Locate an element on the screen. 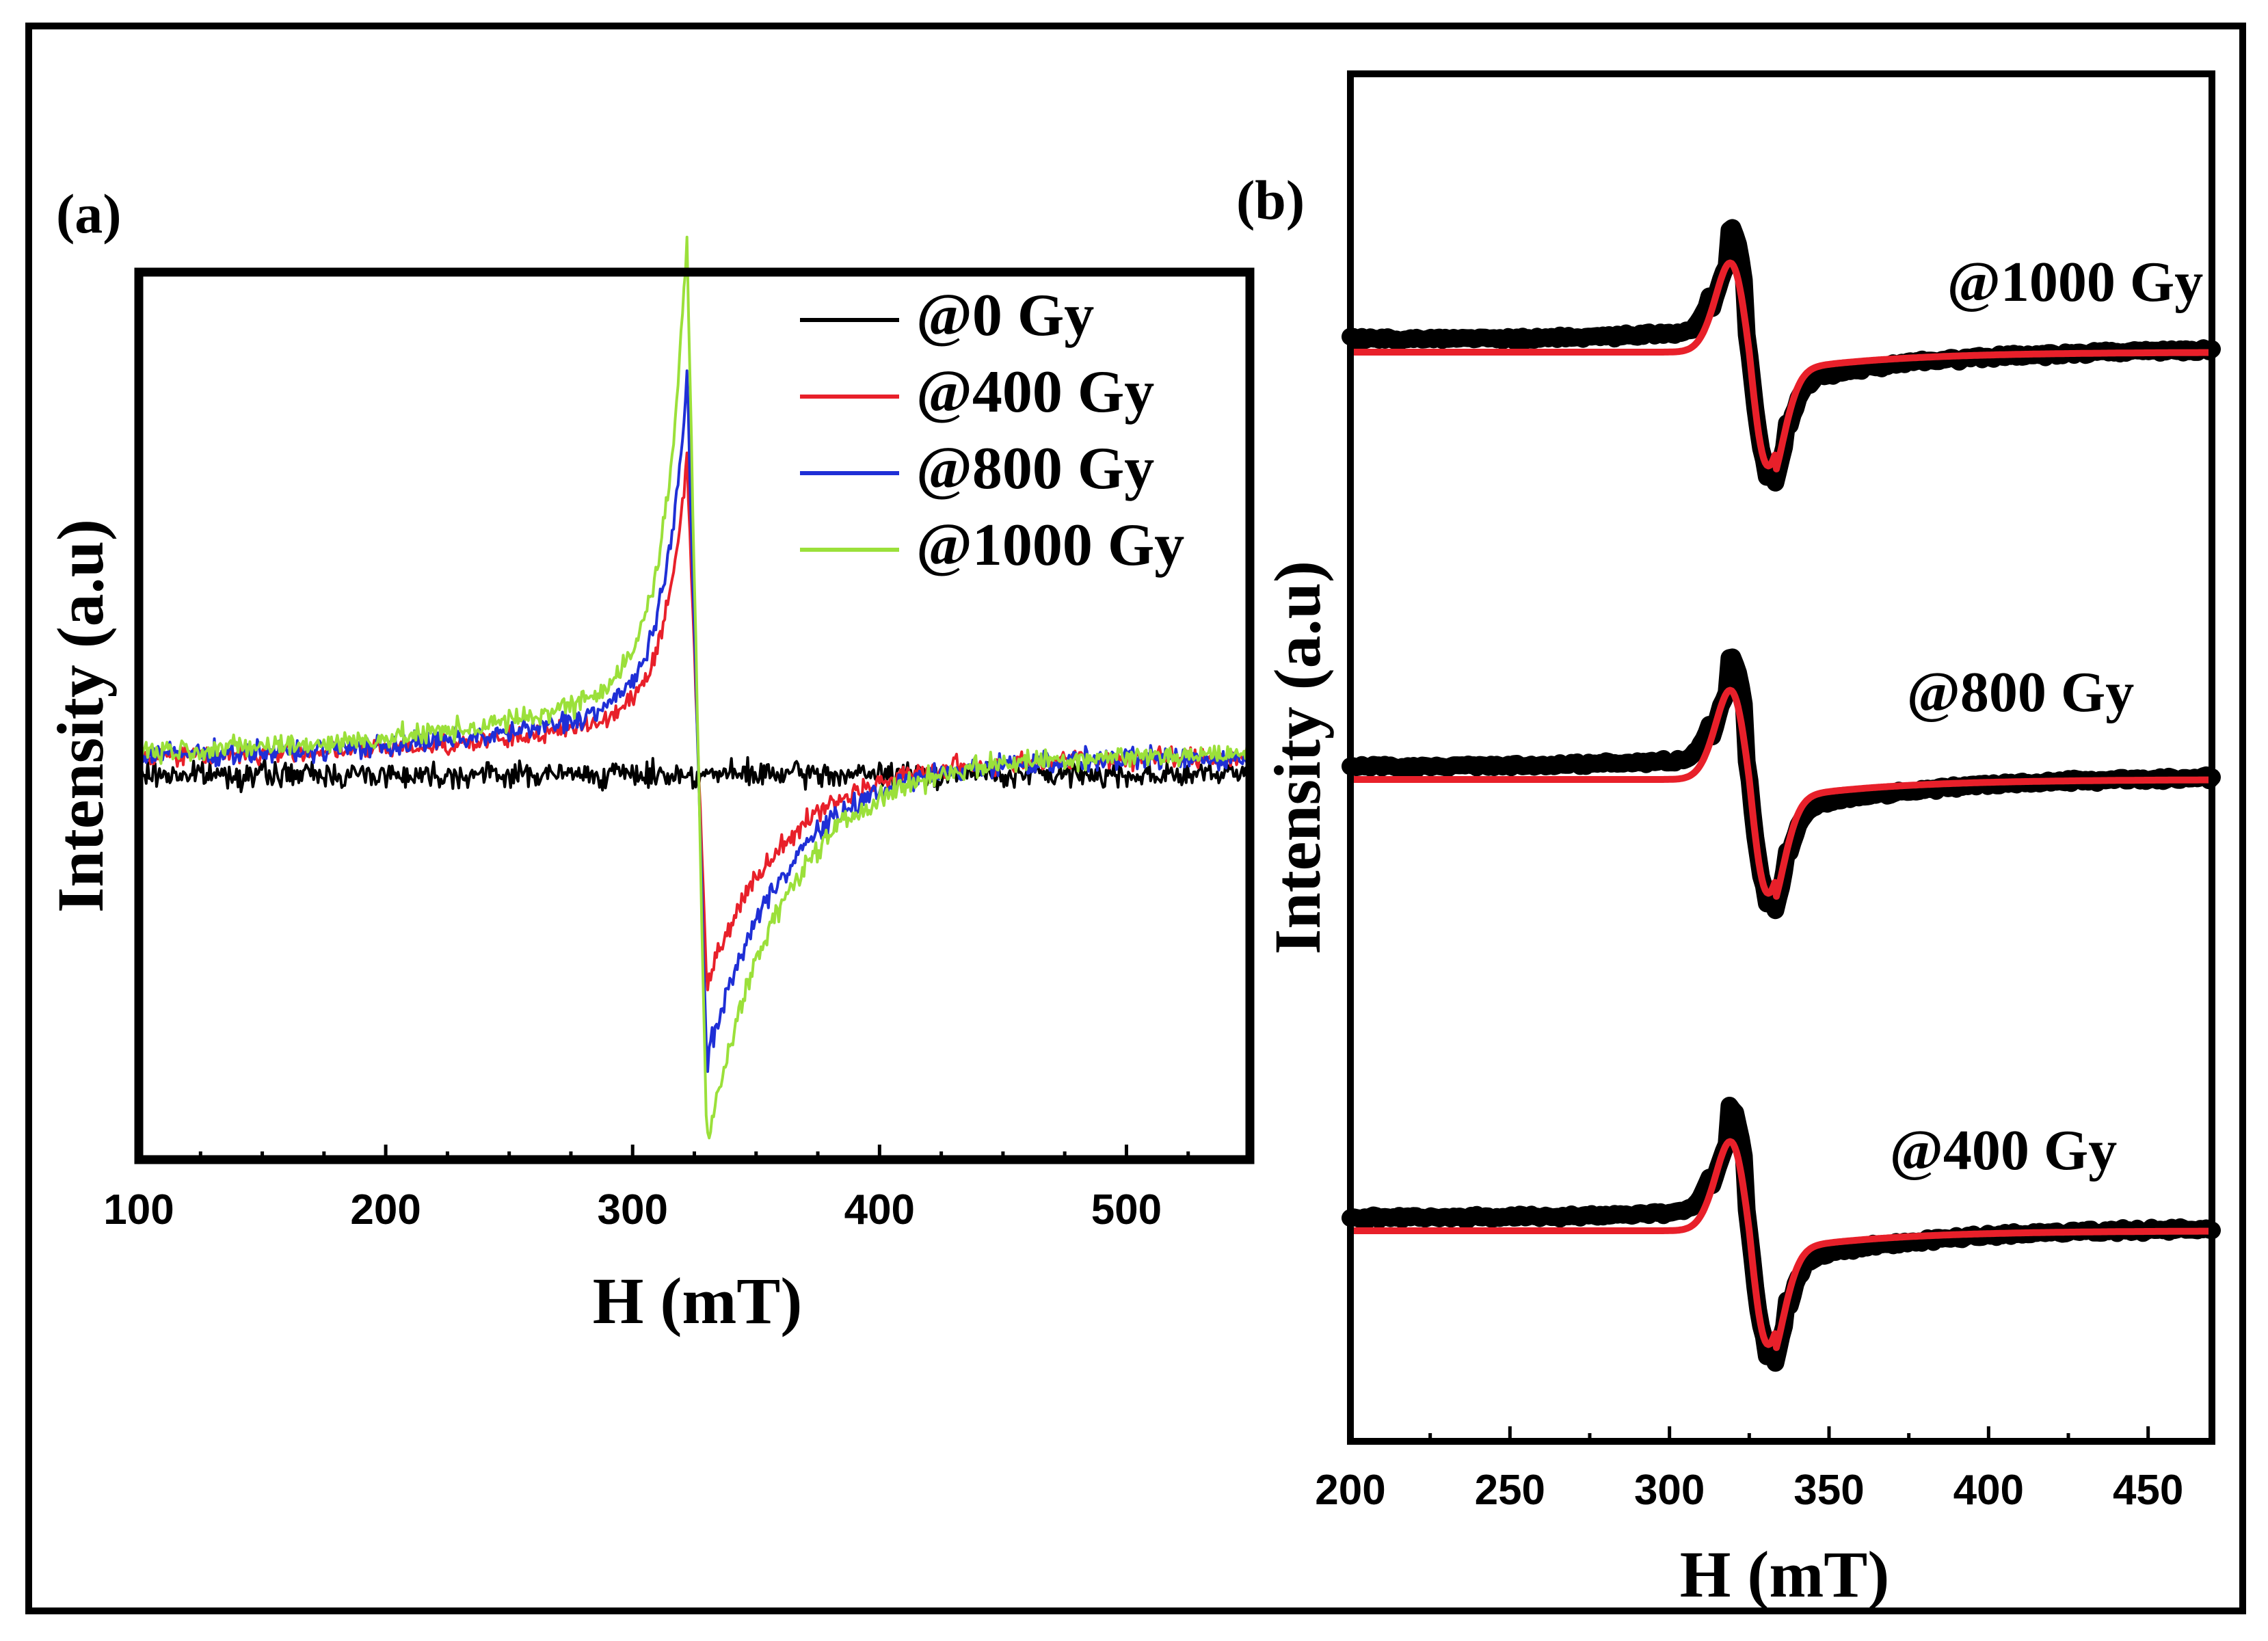 The image size is (2268, 1641). panel-a-y-axis-label: Intensity (a.u) is located at coordinates (80, 716).